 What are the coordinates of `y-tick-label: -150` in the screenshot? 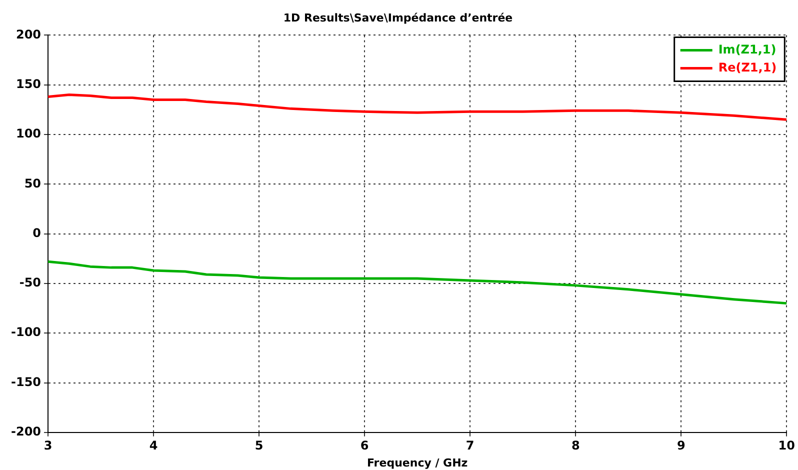 It's located at (26, 381).